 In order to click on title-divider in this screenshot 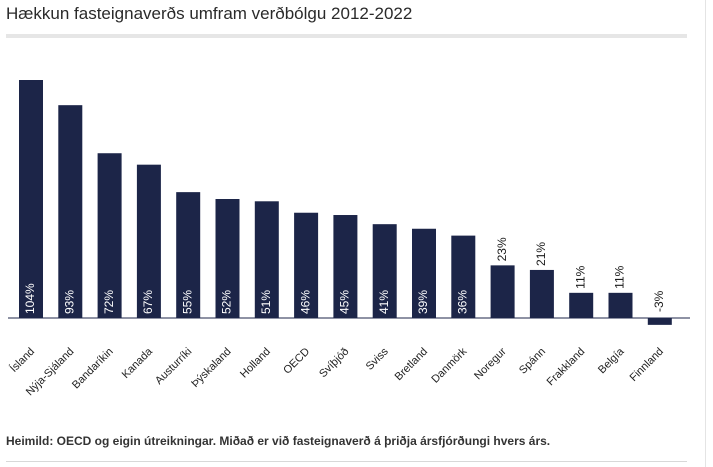, I will do `click(346, 36)`.